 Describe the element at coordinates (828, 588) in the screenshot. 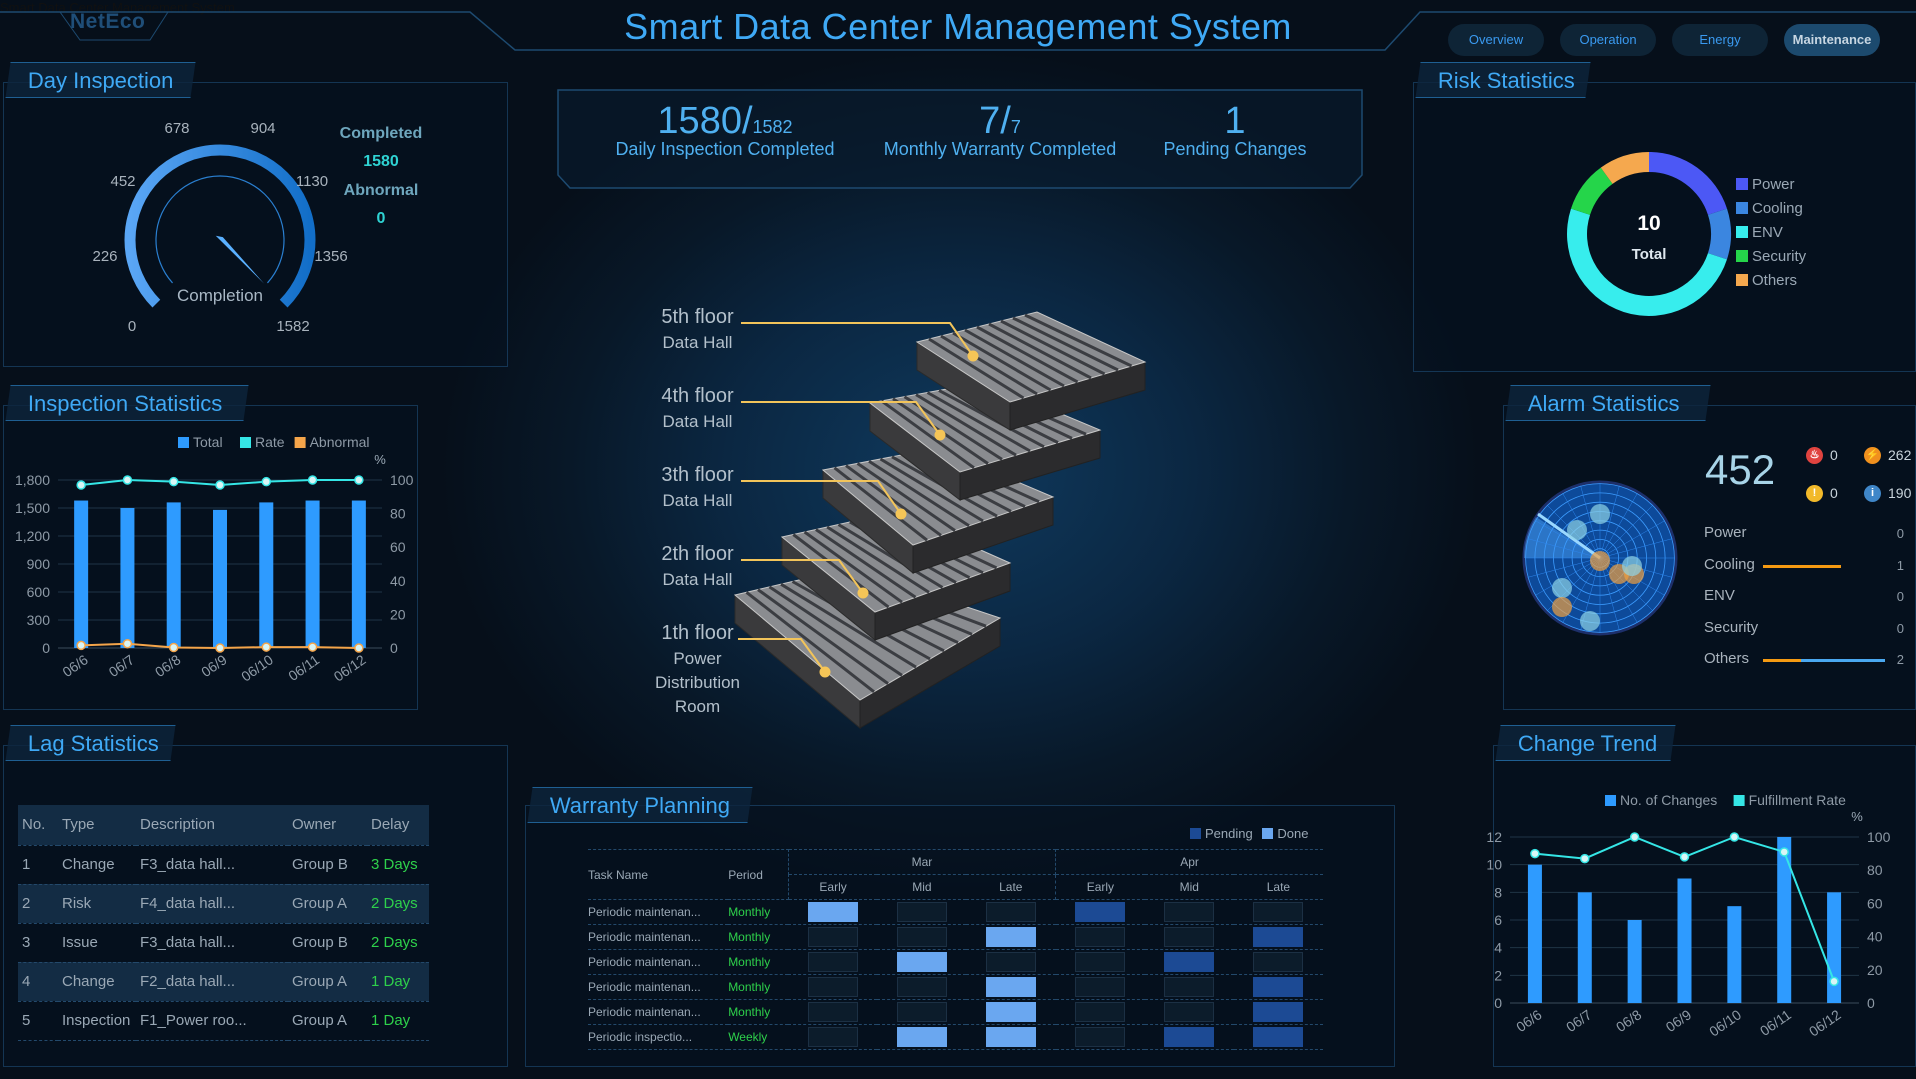

I see `floor-2-side-left` at that location.